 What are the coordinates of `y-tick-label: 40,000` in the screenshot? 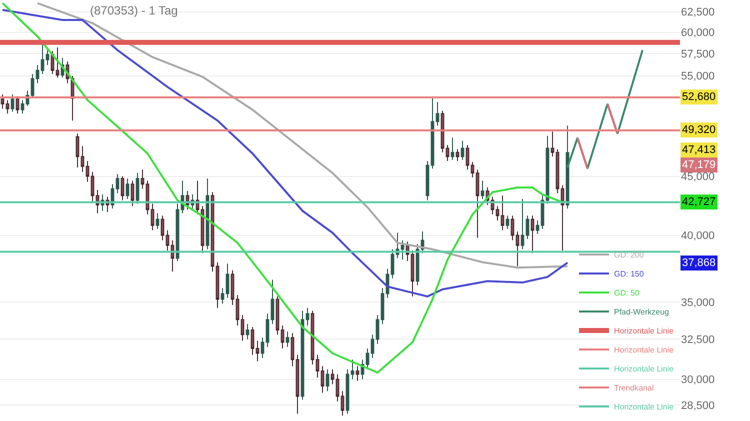 It's located at (698, 236).